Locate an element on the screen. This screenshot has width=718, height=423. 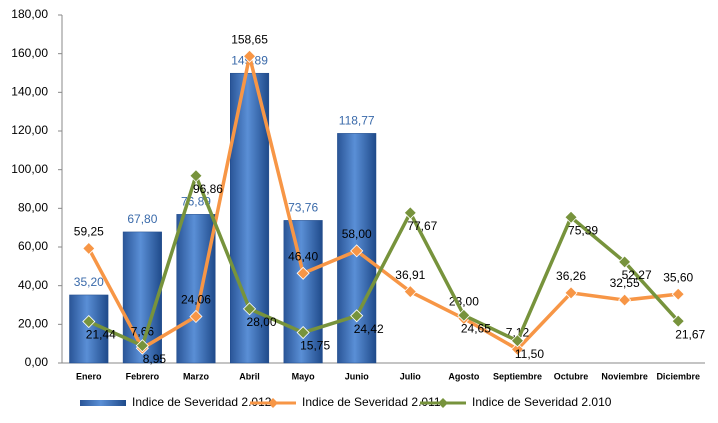
data-label: 36,26 is located at coordinates (571, 276).